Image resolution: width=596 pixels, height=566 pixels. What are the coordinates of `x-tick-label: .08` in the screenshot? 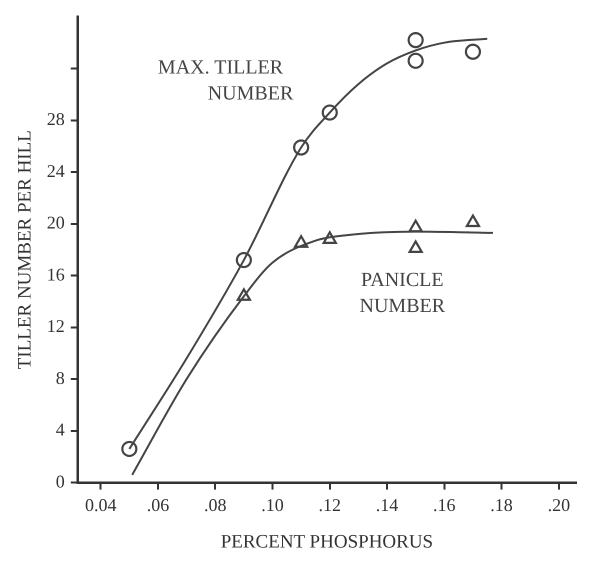 It's located at (215, 505).